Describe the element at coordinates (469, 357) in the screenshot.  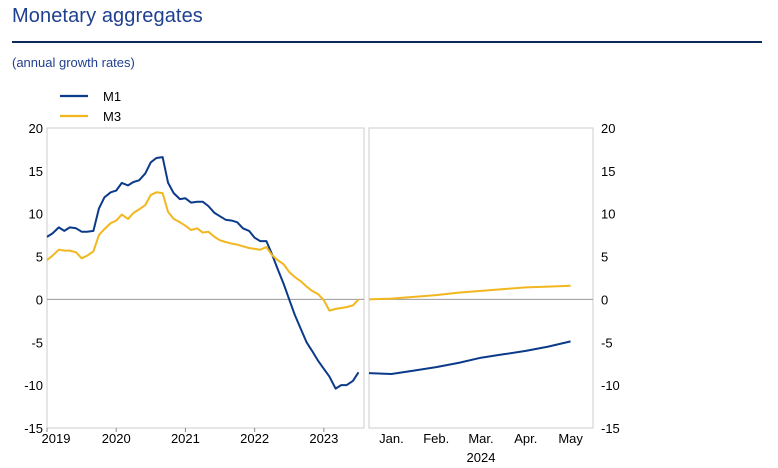
I see `right-series-m1-line` at that location.